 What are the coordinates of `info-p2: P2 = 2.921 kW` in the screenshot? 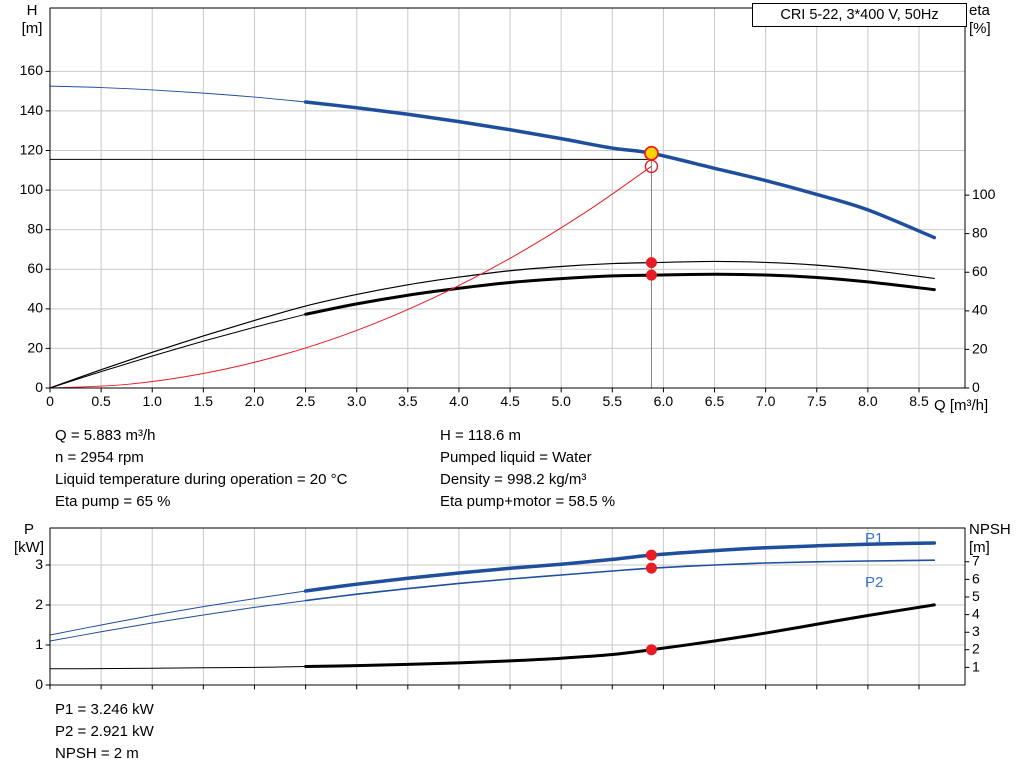 It's located at (104, 731).